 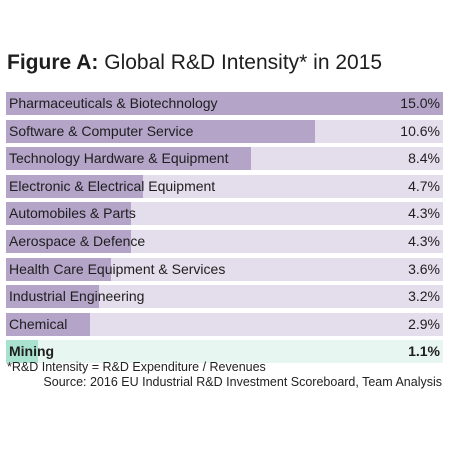 I want to click on value-label: 1.1%, so click(x=424, y=351).